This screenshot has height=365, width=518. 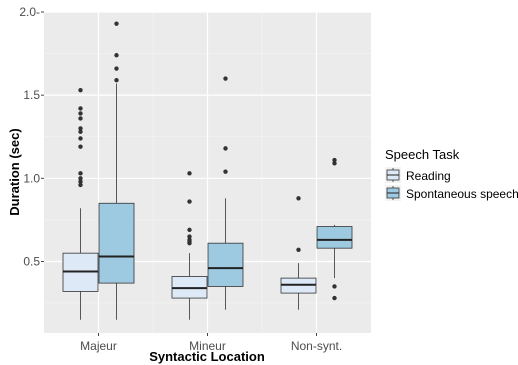 I want to click on y-tick-label: 1.0, so click(x=31, y=178).